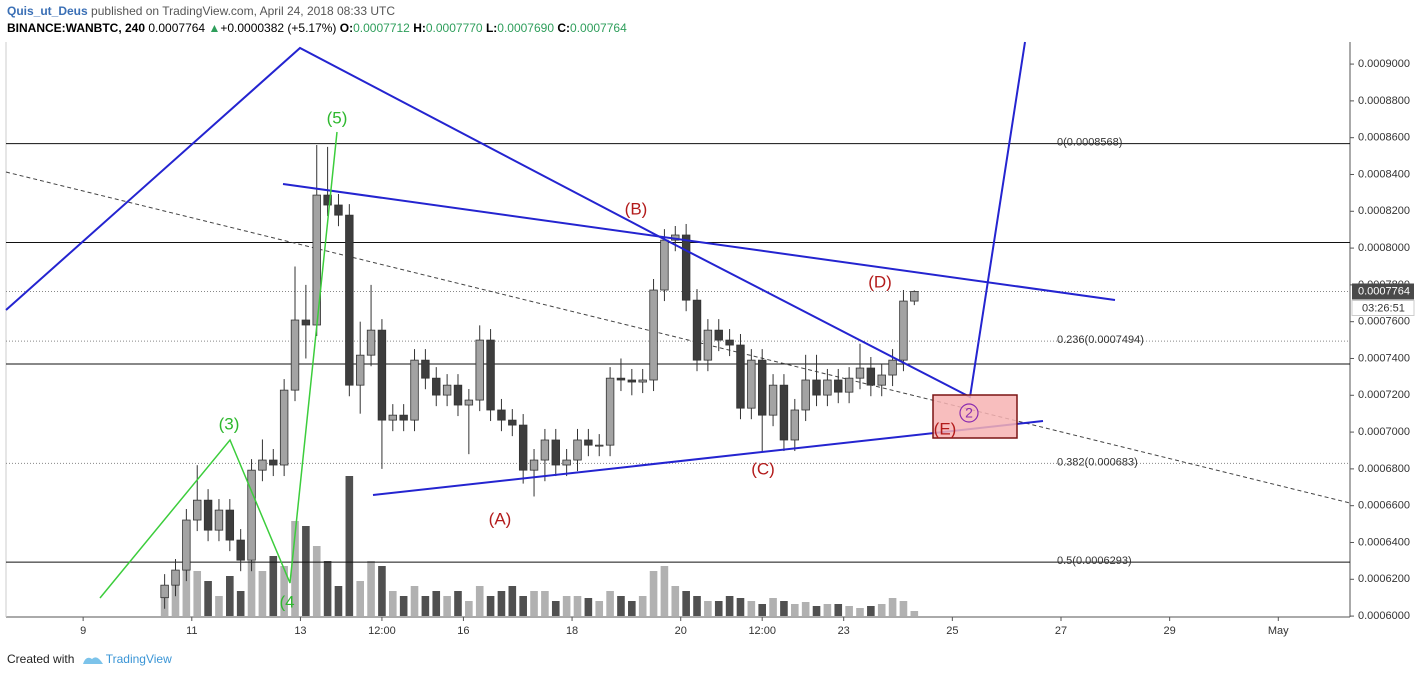 The width and height of the screenshot is (1422, 676). Describe the element at coordinates (278, 28) in the screenshot. I see `change: +0.0000382 (+5.17%)` at that location.